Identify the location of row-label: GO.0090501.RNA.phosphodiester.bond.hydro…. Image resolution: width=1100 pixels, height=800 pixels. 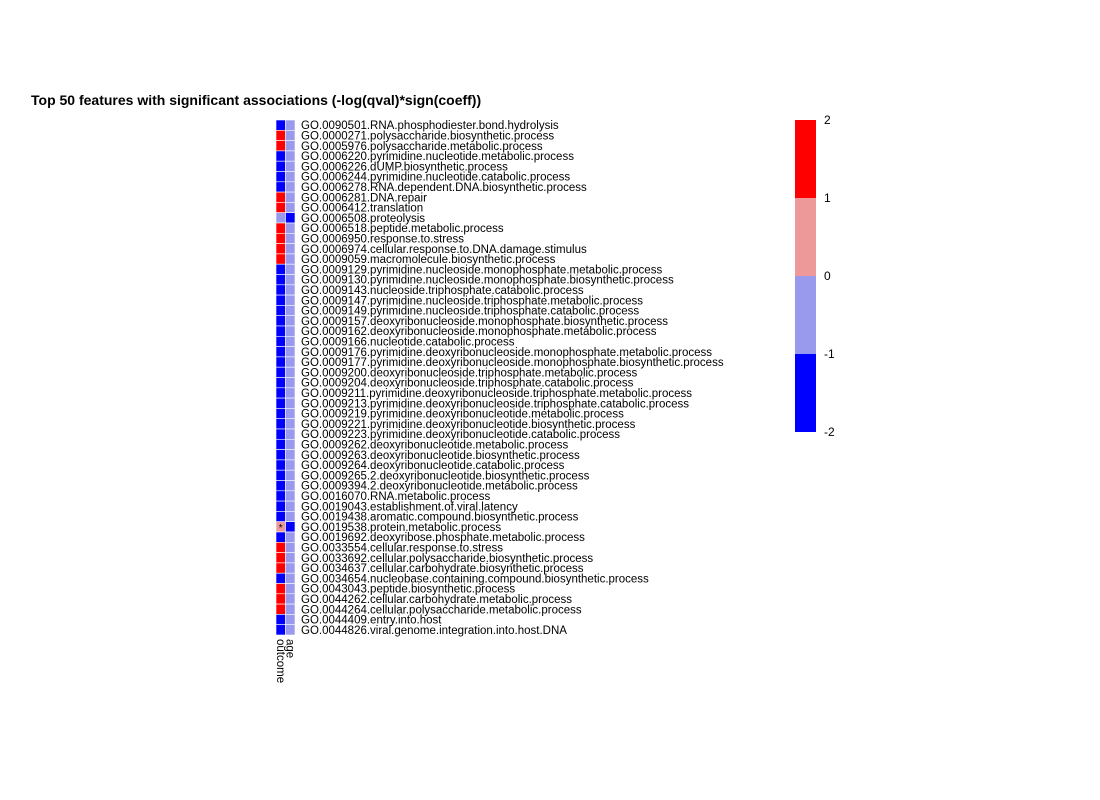
(430, 126).